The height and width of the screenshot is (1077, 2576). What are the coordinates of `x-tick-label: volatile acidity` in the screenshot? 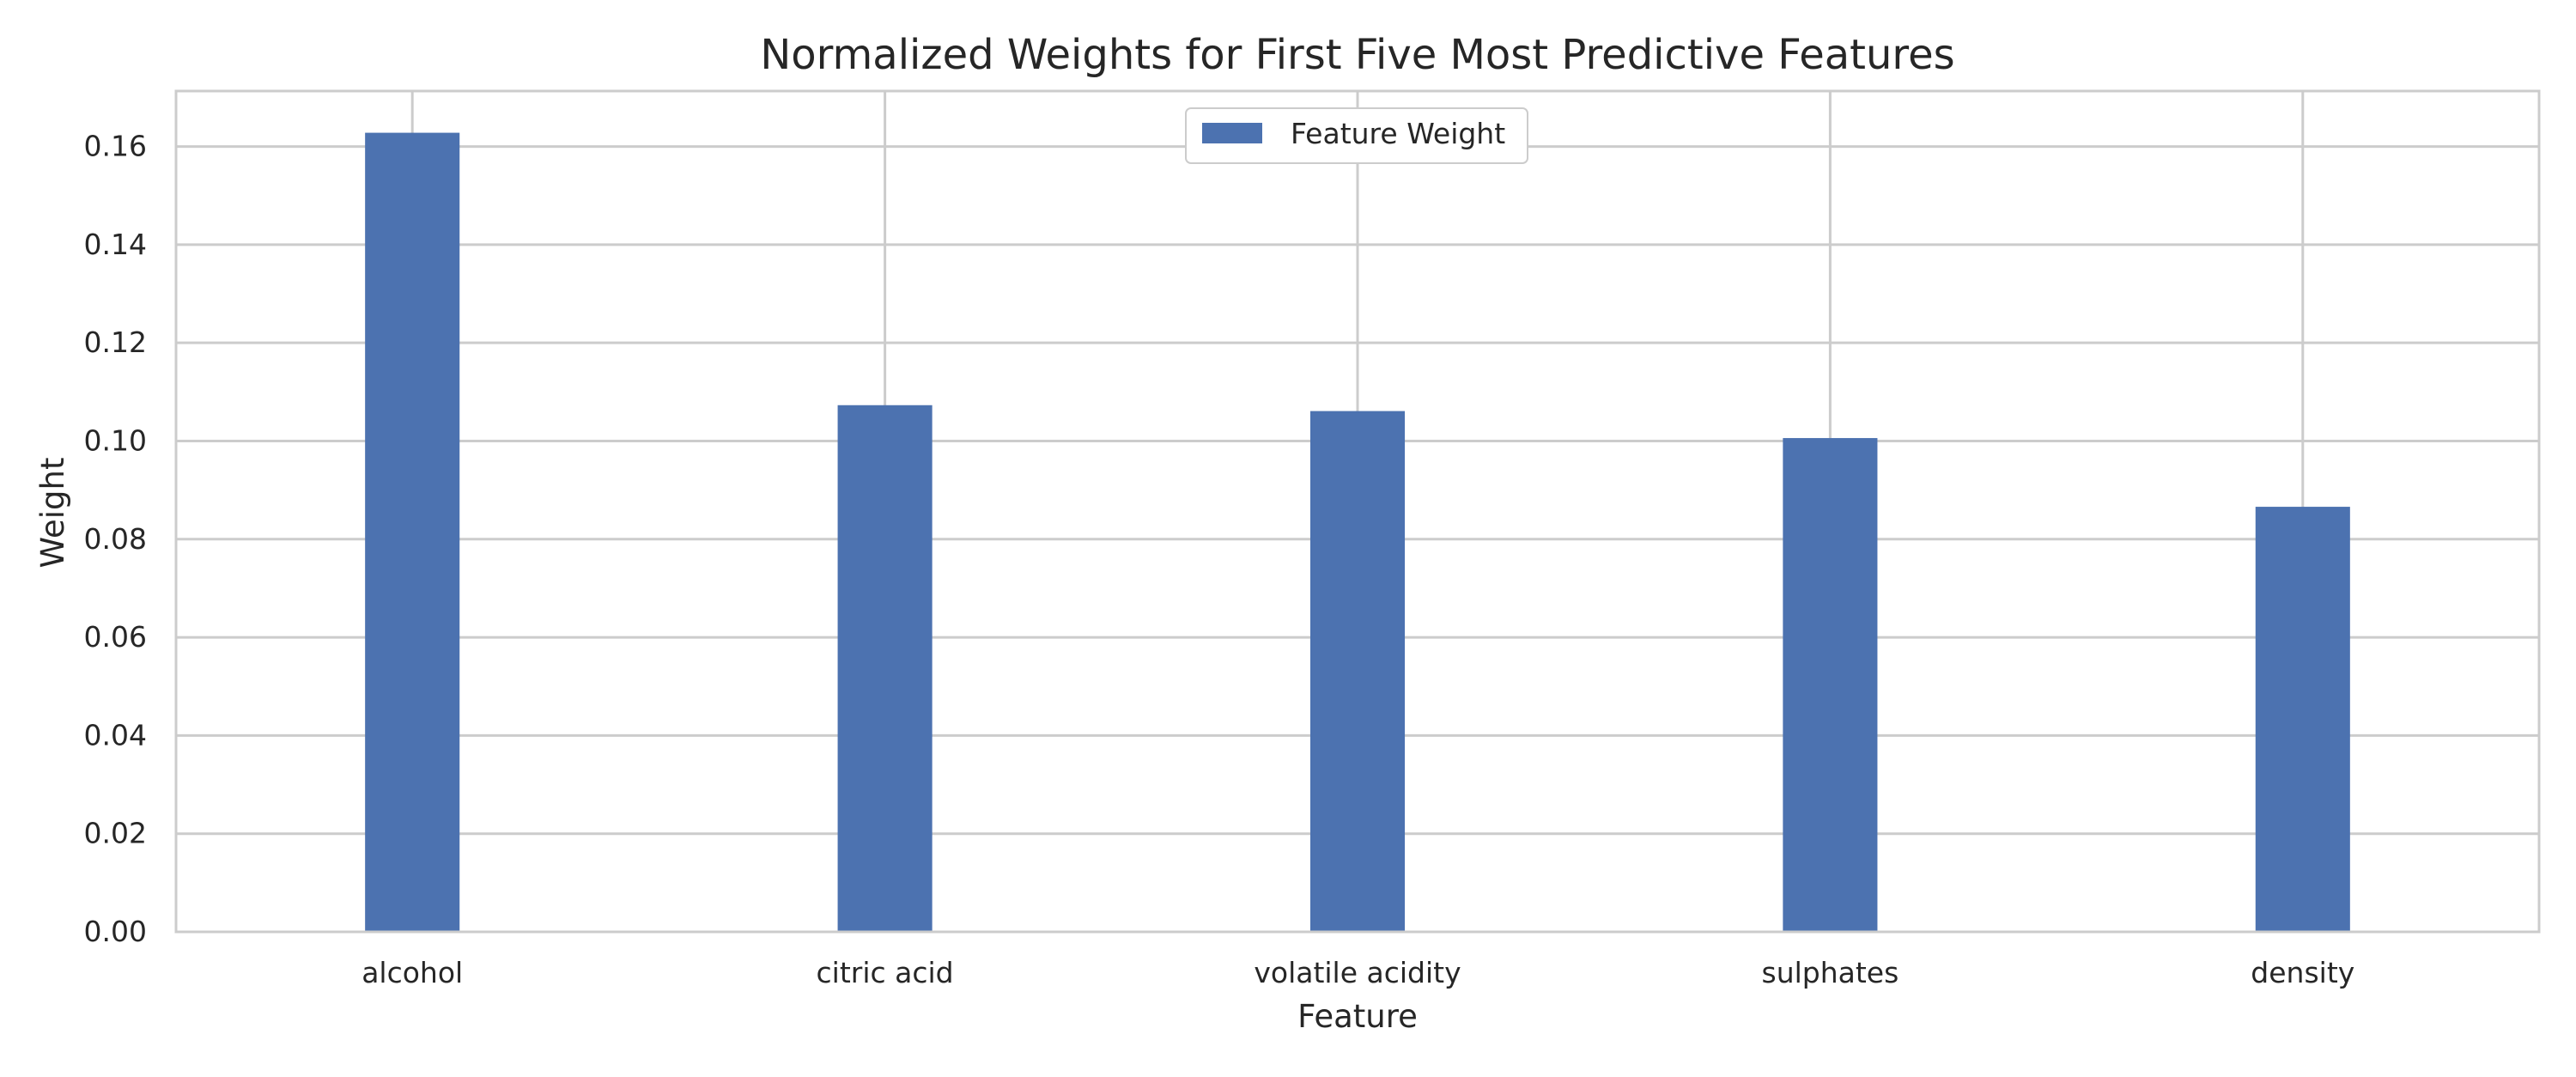 It's located at (1357, 972).